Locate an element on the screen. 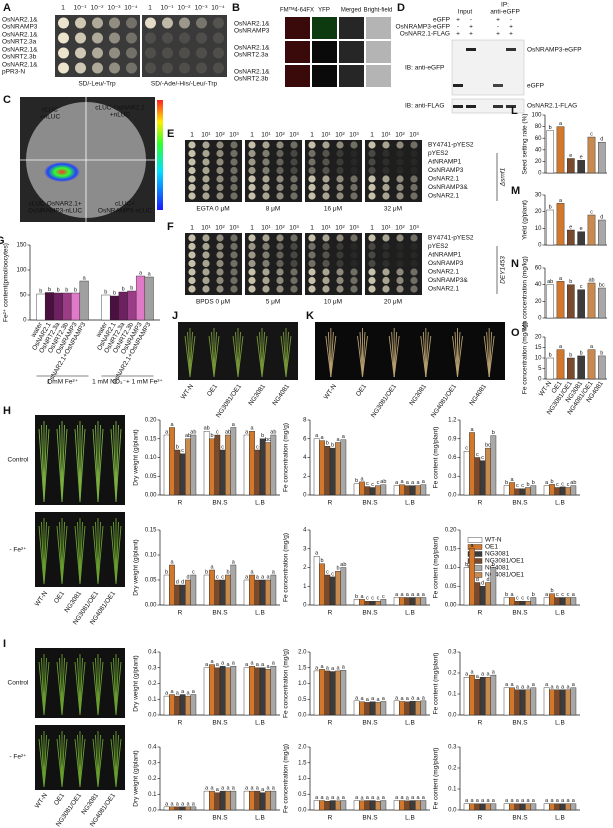 This screenshot has width=613, height=828. y-tick-label: 8 is located at coordinates (305, 421).